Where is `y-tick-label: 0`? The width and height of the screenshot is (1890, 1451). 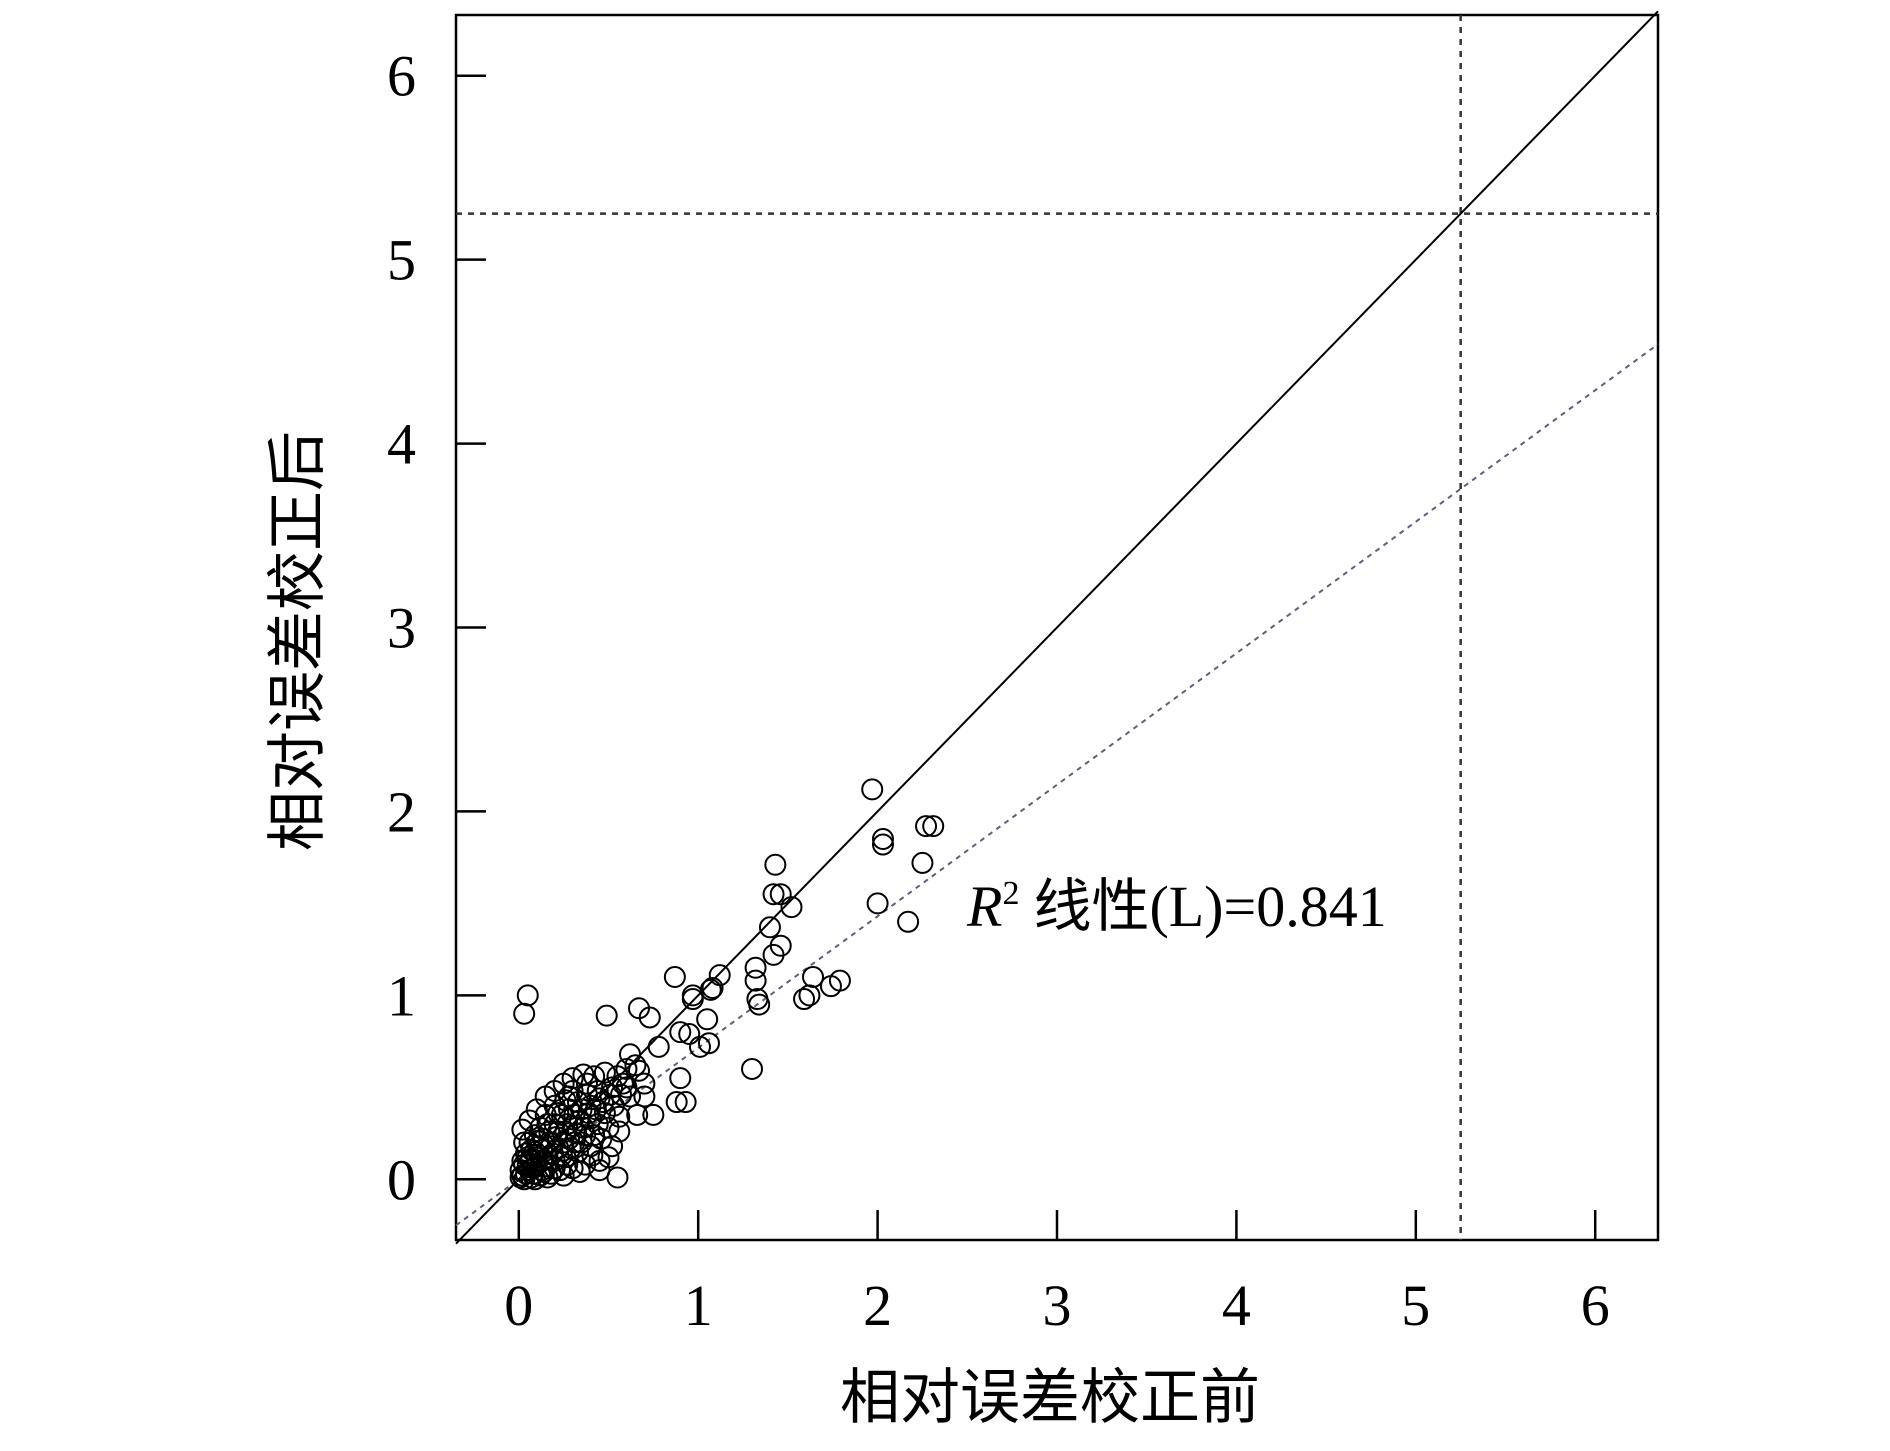
y-tick-label: 0 is located at coordinates (401, 1179).